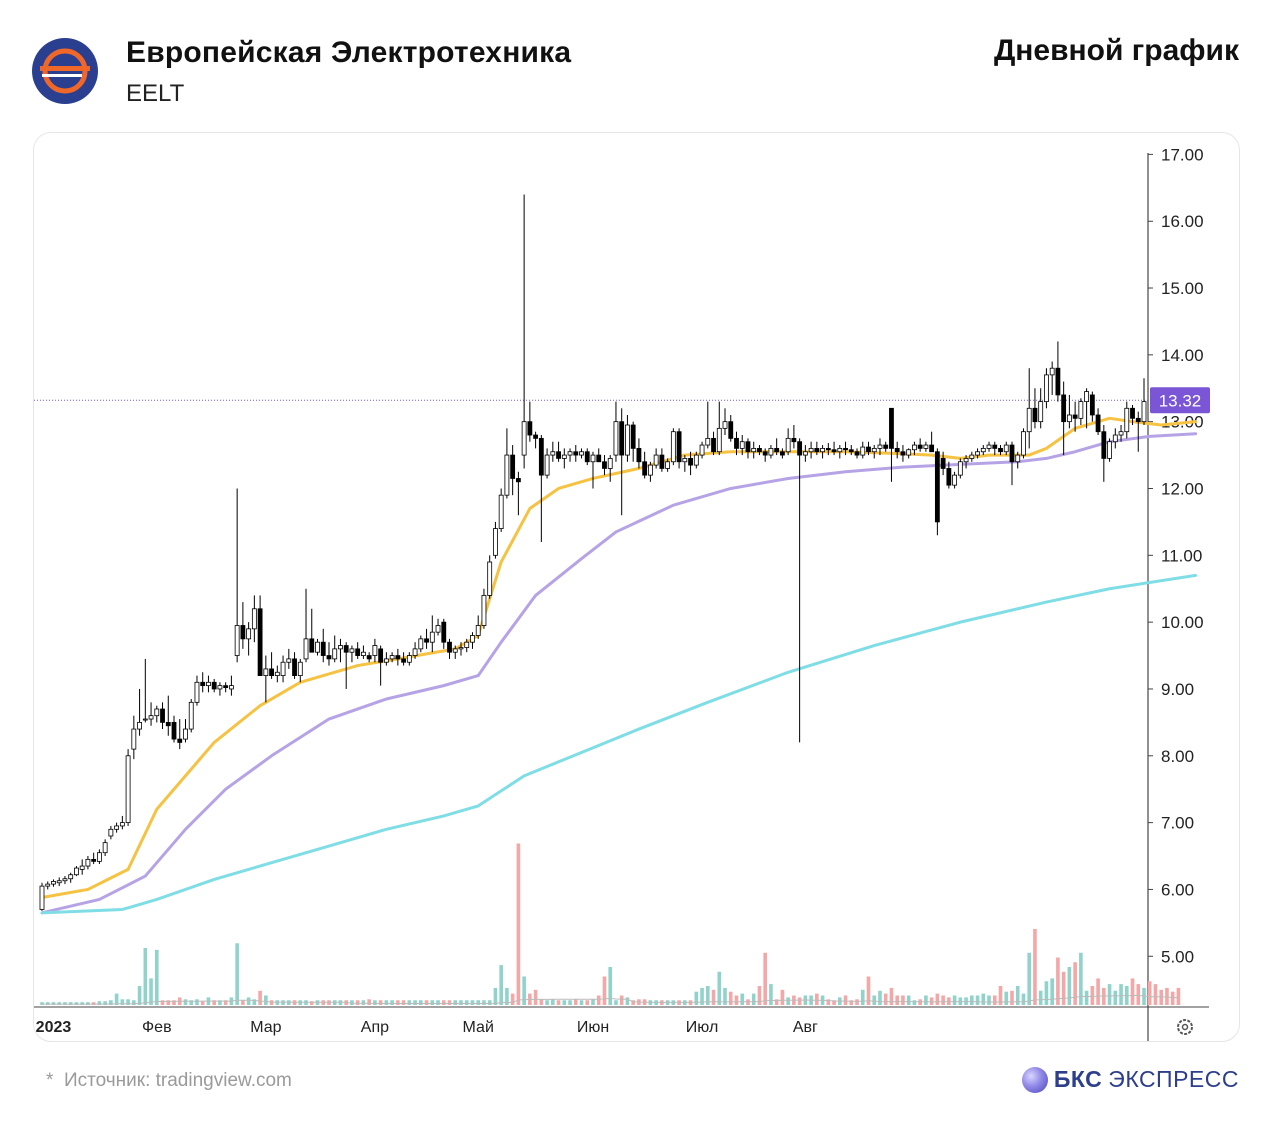 The width and height of the screenshot is (1273, 1127). I want to click on price-tick-label: 8.00, so click(1177, 756).